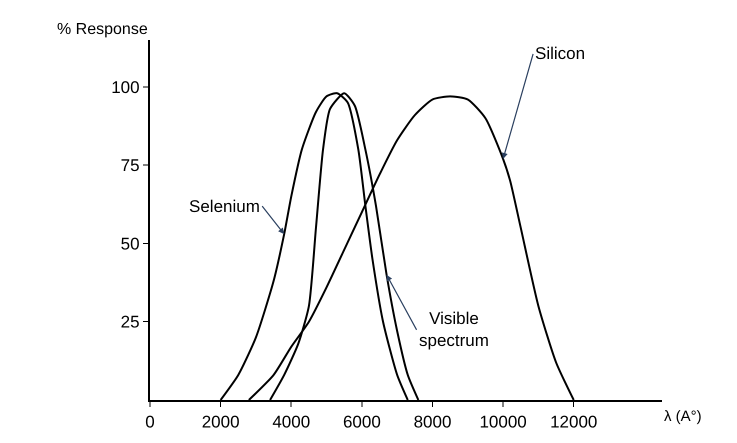 This screenshot has height=443, width=737. I want to click on y-tick-label: 75, so click(130, 166).